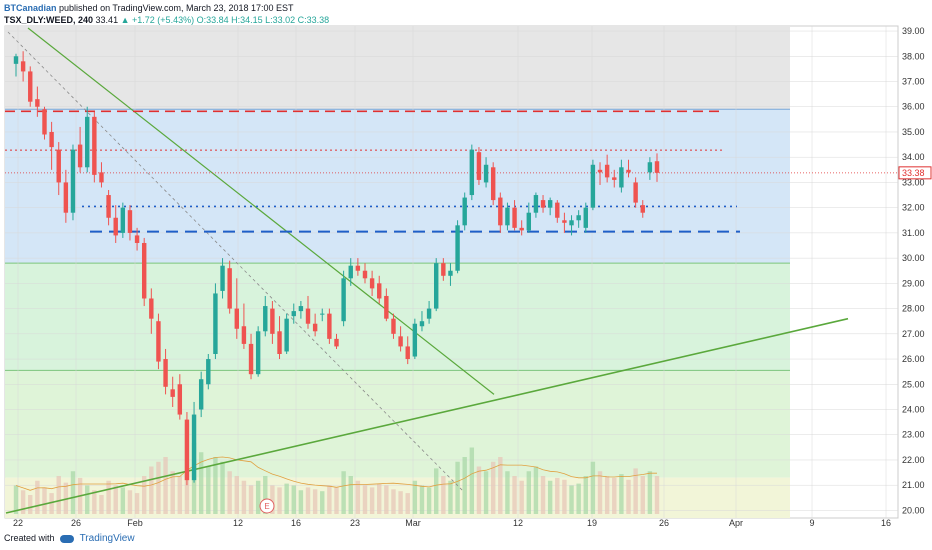 The width and height of the screenshot is (932, 550). Describe the element at coordinates (49, 20) in the screenshot. I see `symbol-label: TSX_DLY:WEED, 240` at that location.